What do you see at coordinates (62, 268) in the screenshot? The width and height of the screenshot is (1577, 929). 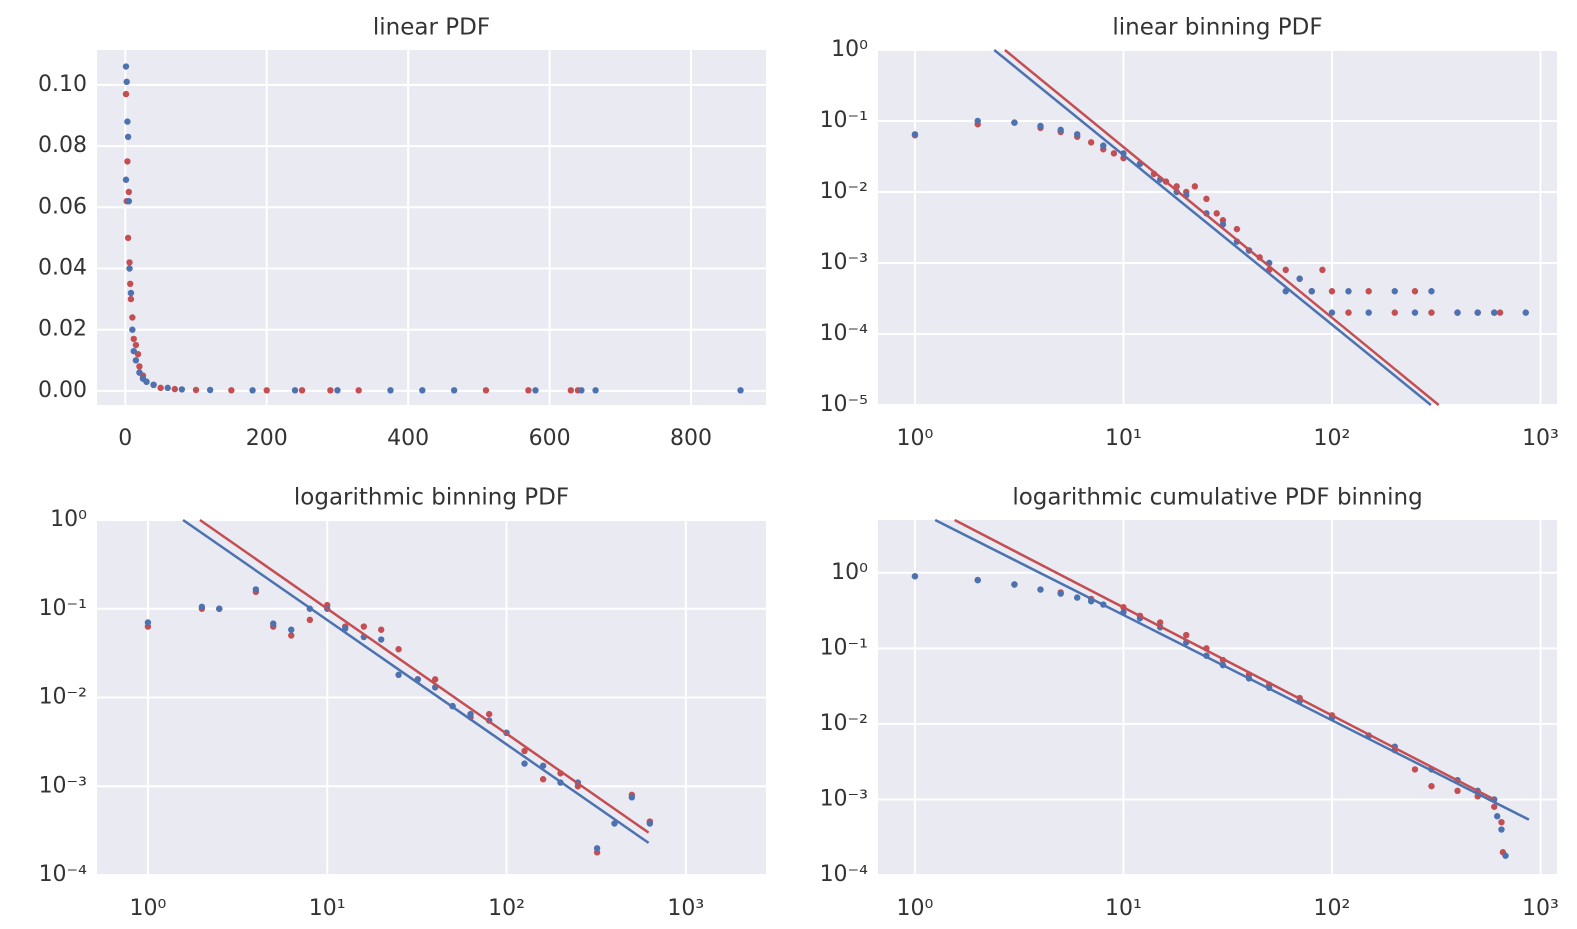 I see `y-tick-label: 0.04` at bounding box center [62, 268].